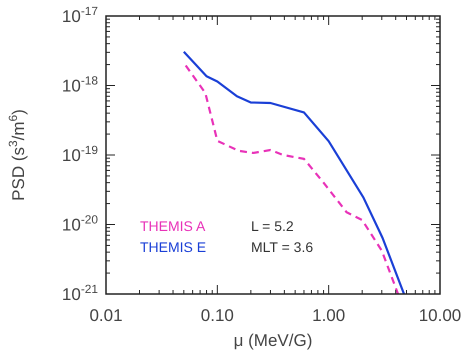 The image size is (474, 356). What do you see at coordinates (80, 293) in the screenshot?
I see `y-tick-label: 10$^{-21}$` at bounding box center [80, 293].